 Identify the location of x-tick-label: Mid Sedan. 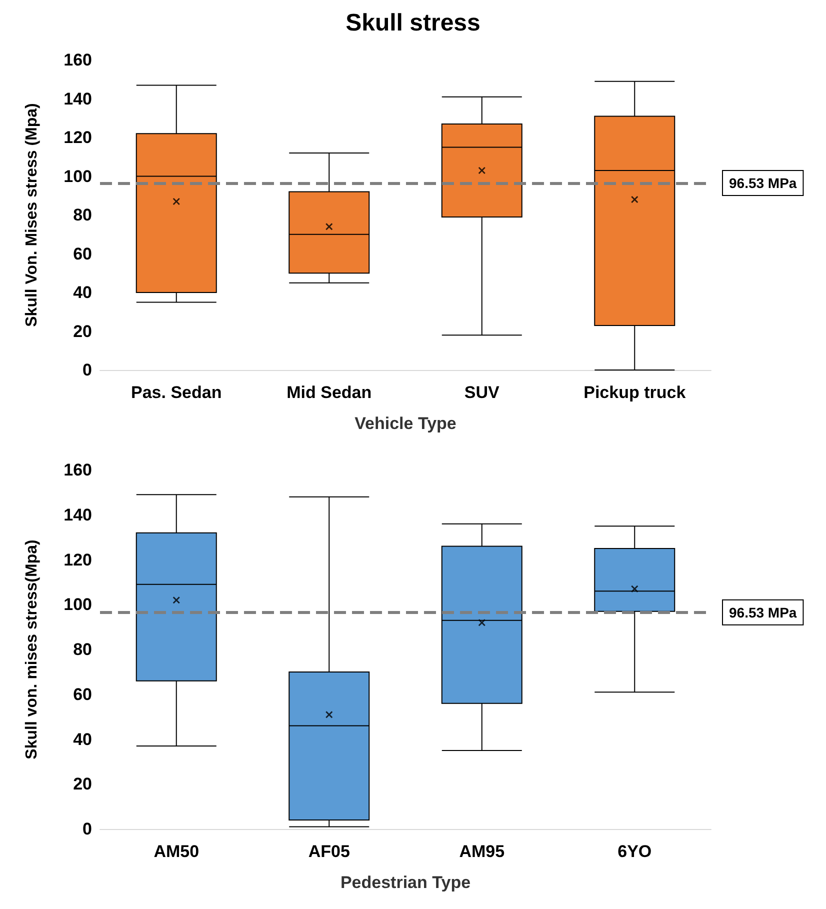
(329, 392).